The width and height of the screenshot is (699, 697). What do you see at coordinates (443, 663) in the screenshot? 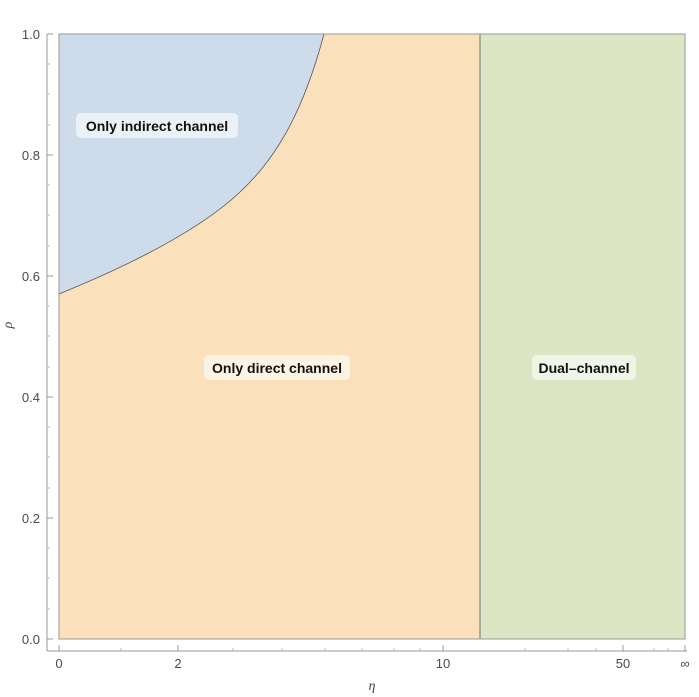
I see `x-tick-label: 10` at bounding box center [443, 663].